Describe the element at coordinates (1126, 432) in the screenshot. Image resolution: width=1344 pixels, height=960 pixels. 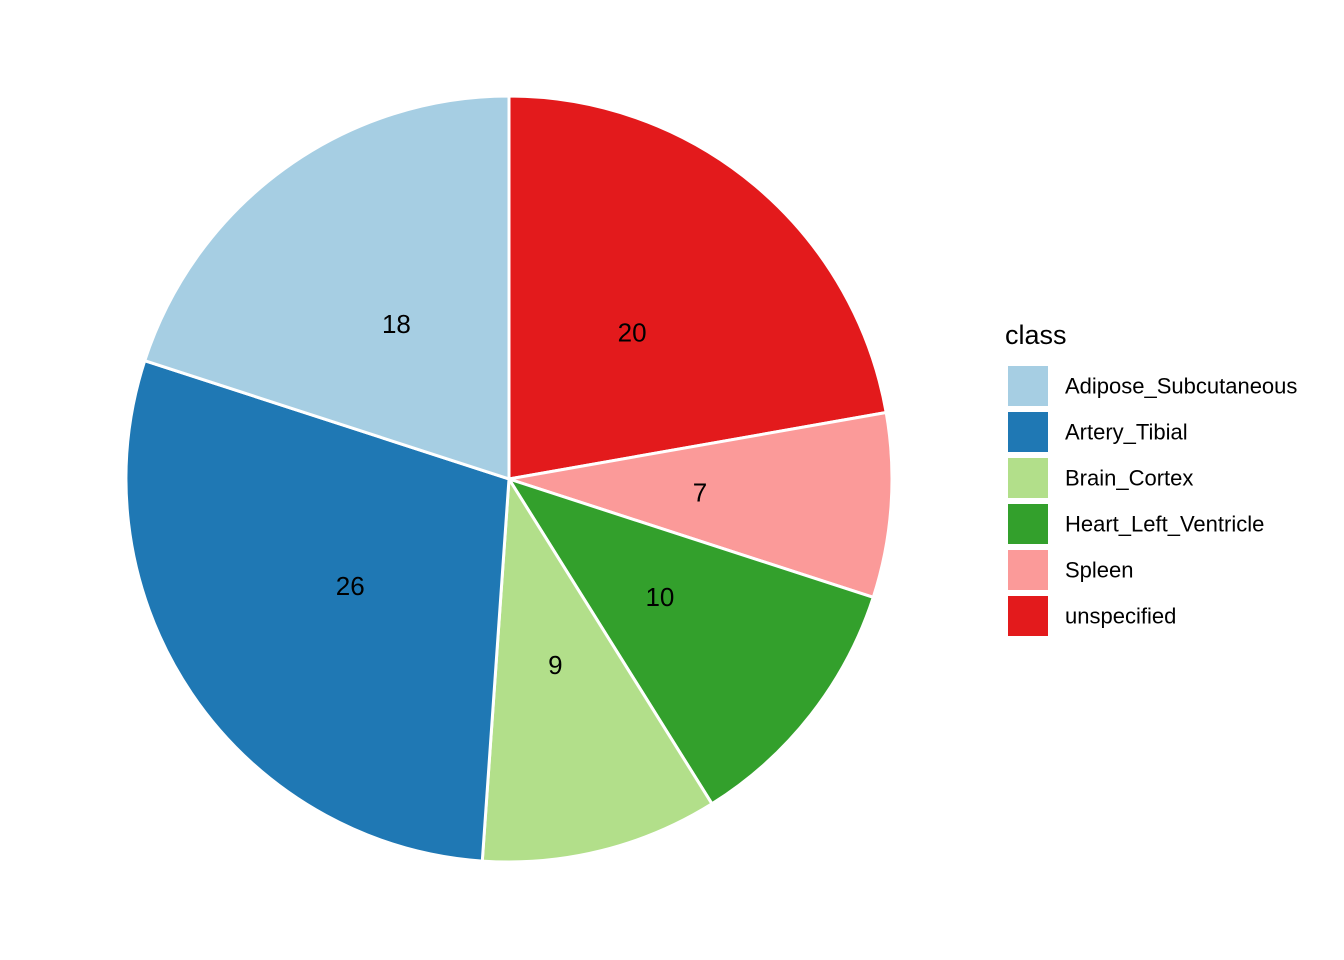
I see `legend-label-artery-tibial: Artery_Tibial` at that location.